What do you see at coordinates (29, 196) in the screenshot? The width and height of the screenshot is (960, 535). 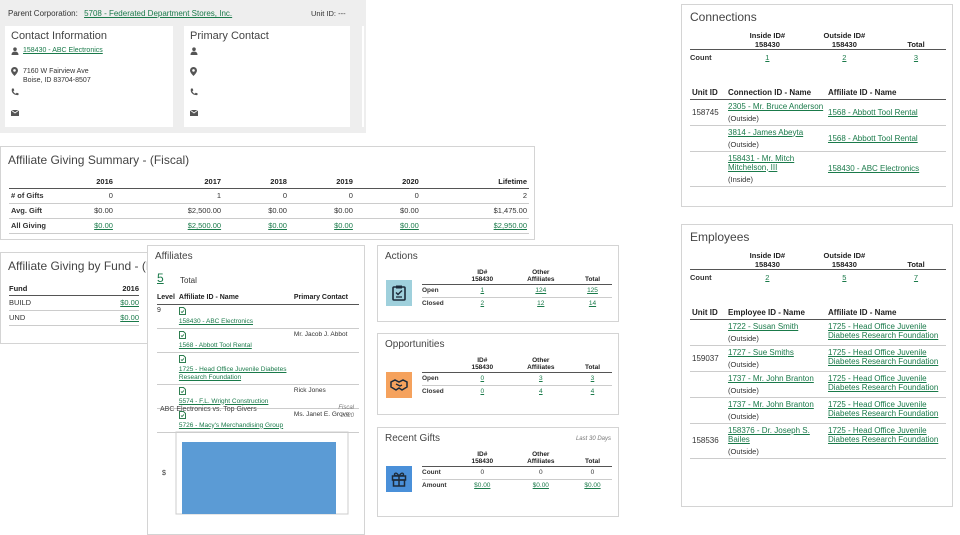 I see `summary-row-label: # of Gifts` at bounding box center [29, 196].